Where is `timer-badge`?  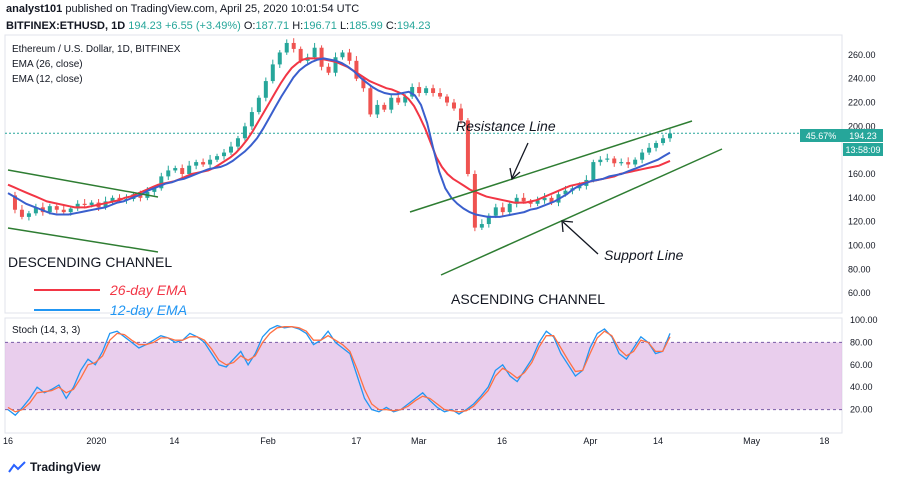 timer-badge is located at coordinates (863, 149).